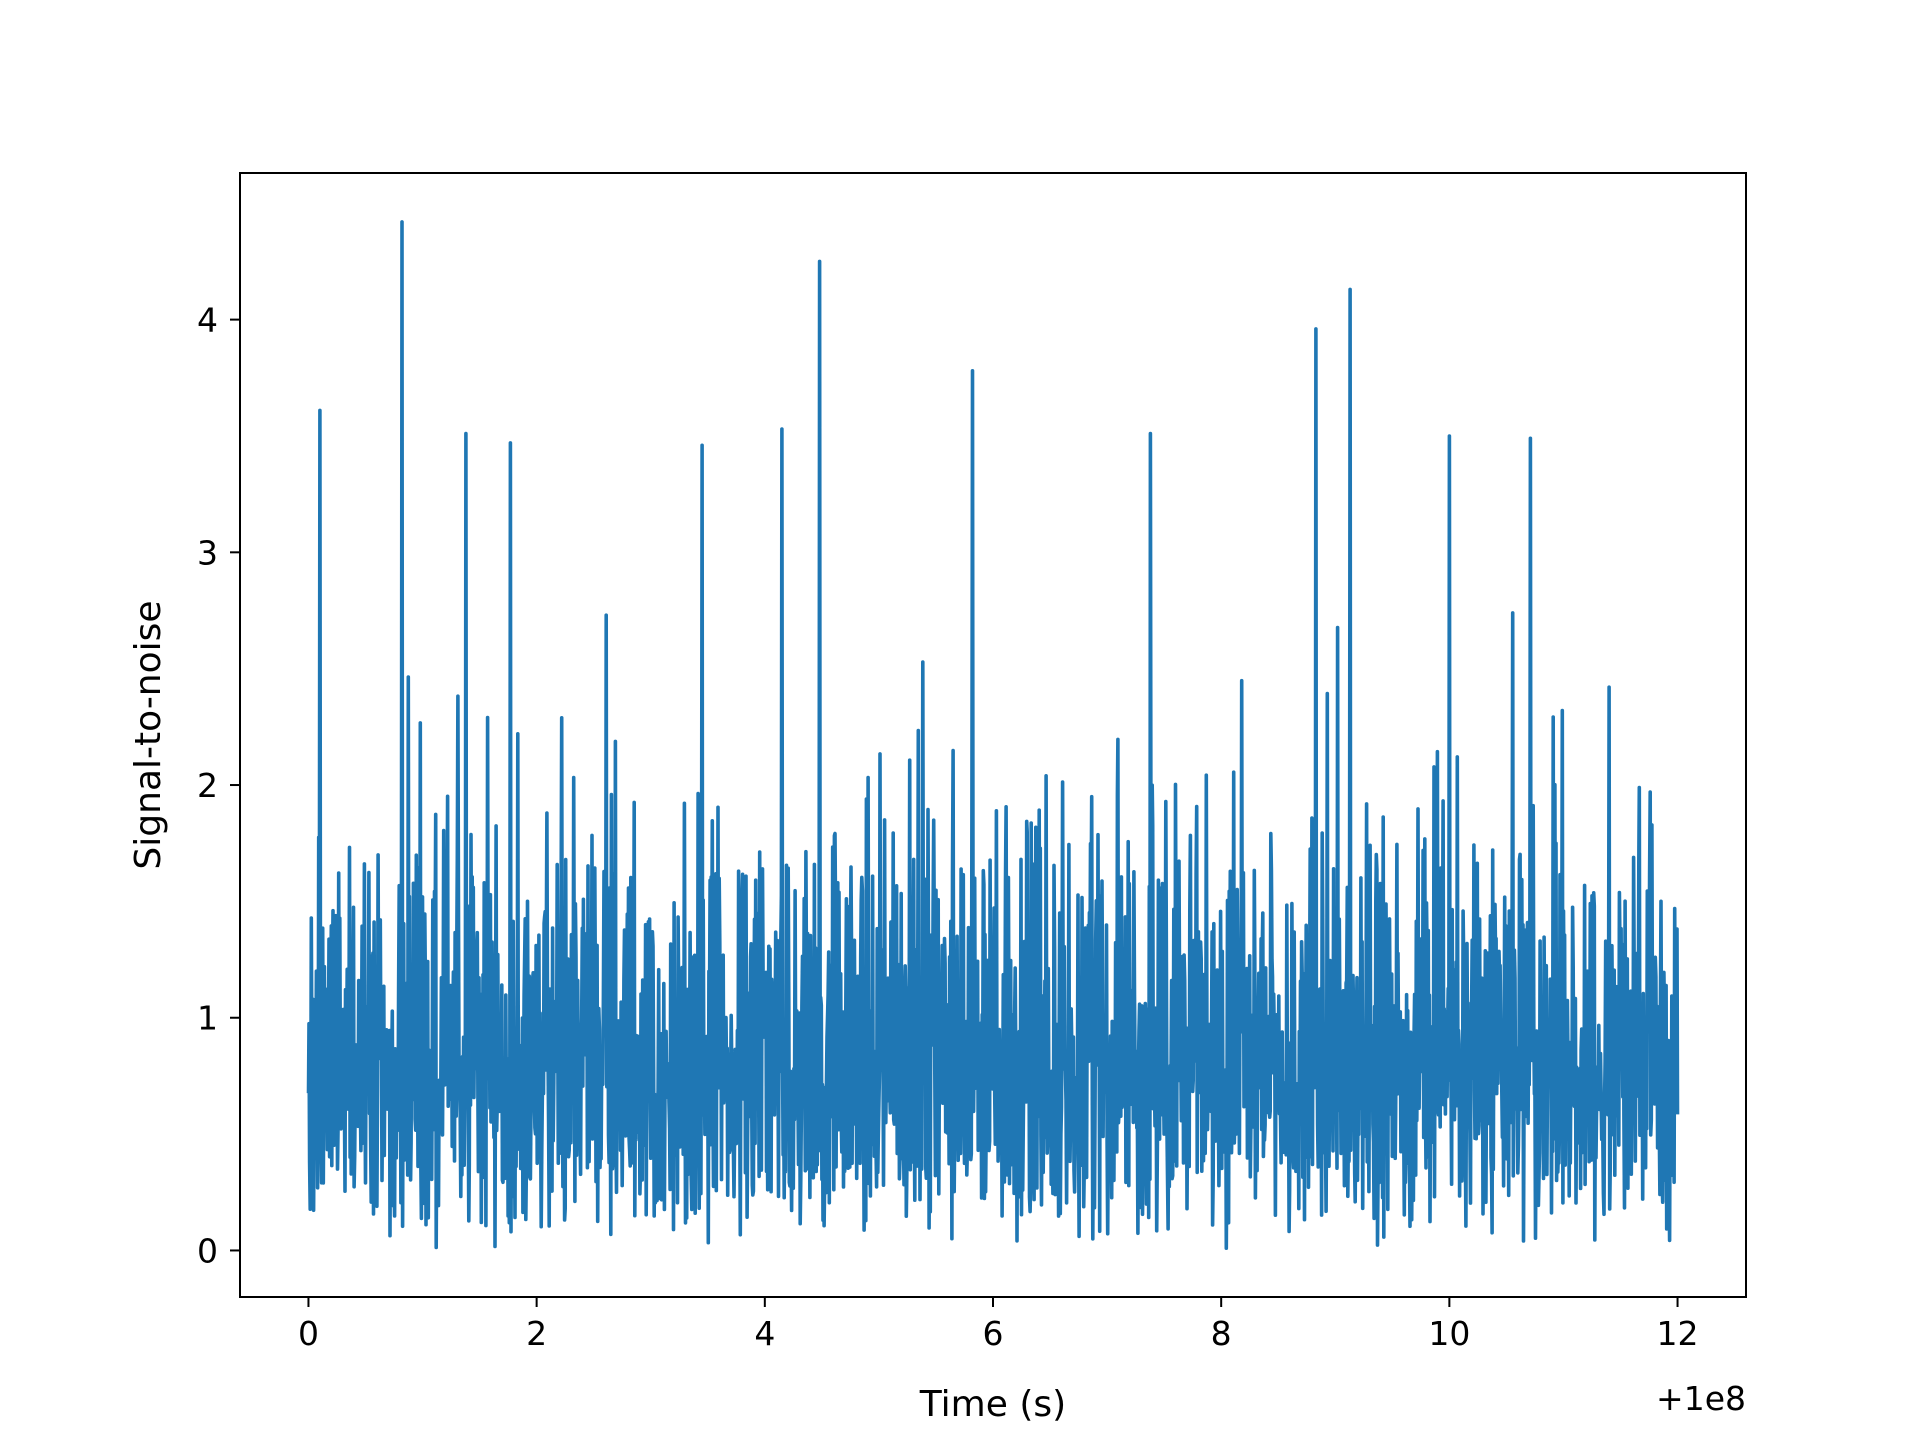 The width and height of the screenshot is (1920, 1440). Describe the element at coordinates (308, 1333) in the screenshot. I see `x-tick-label: 0` at that location.